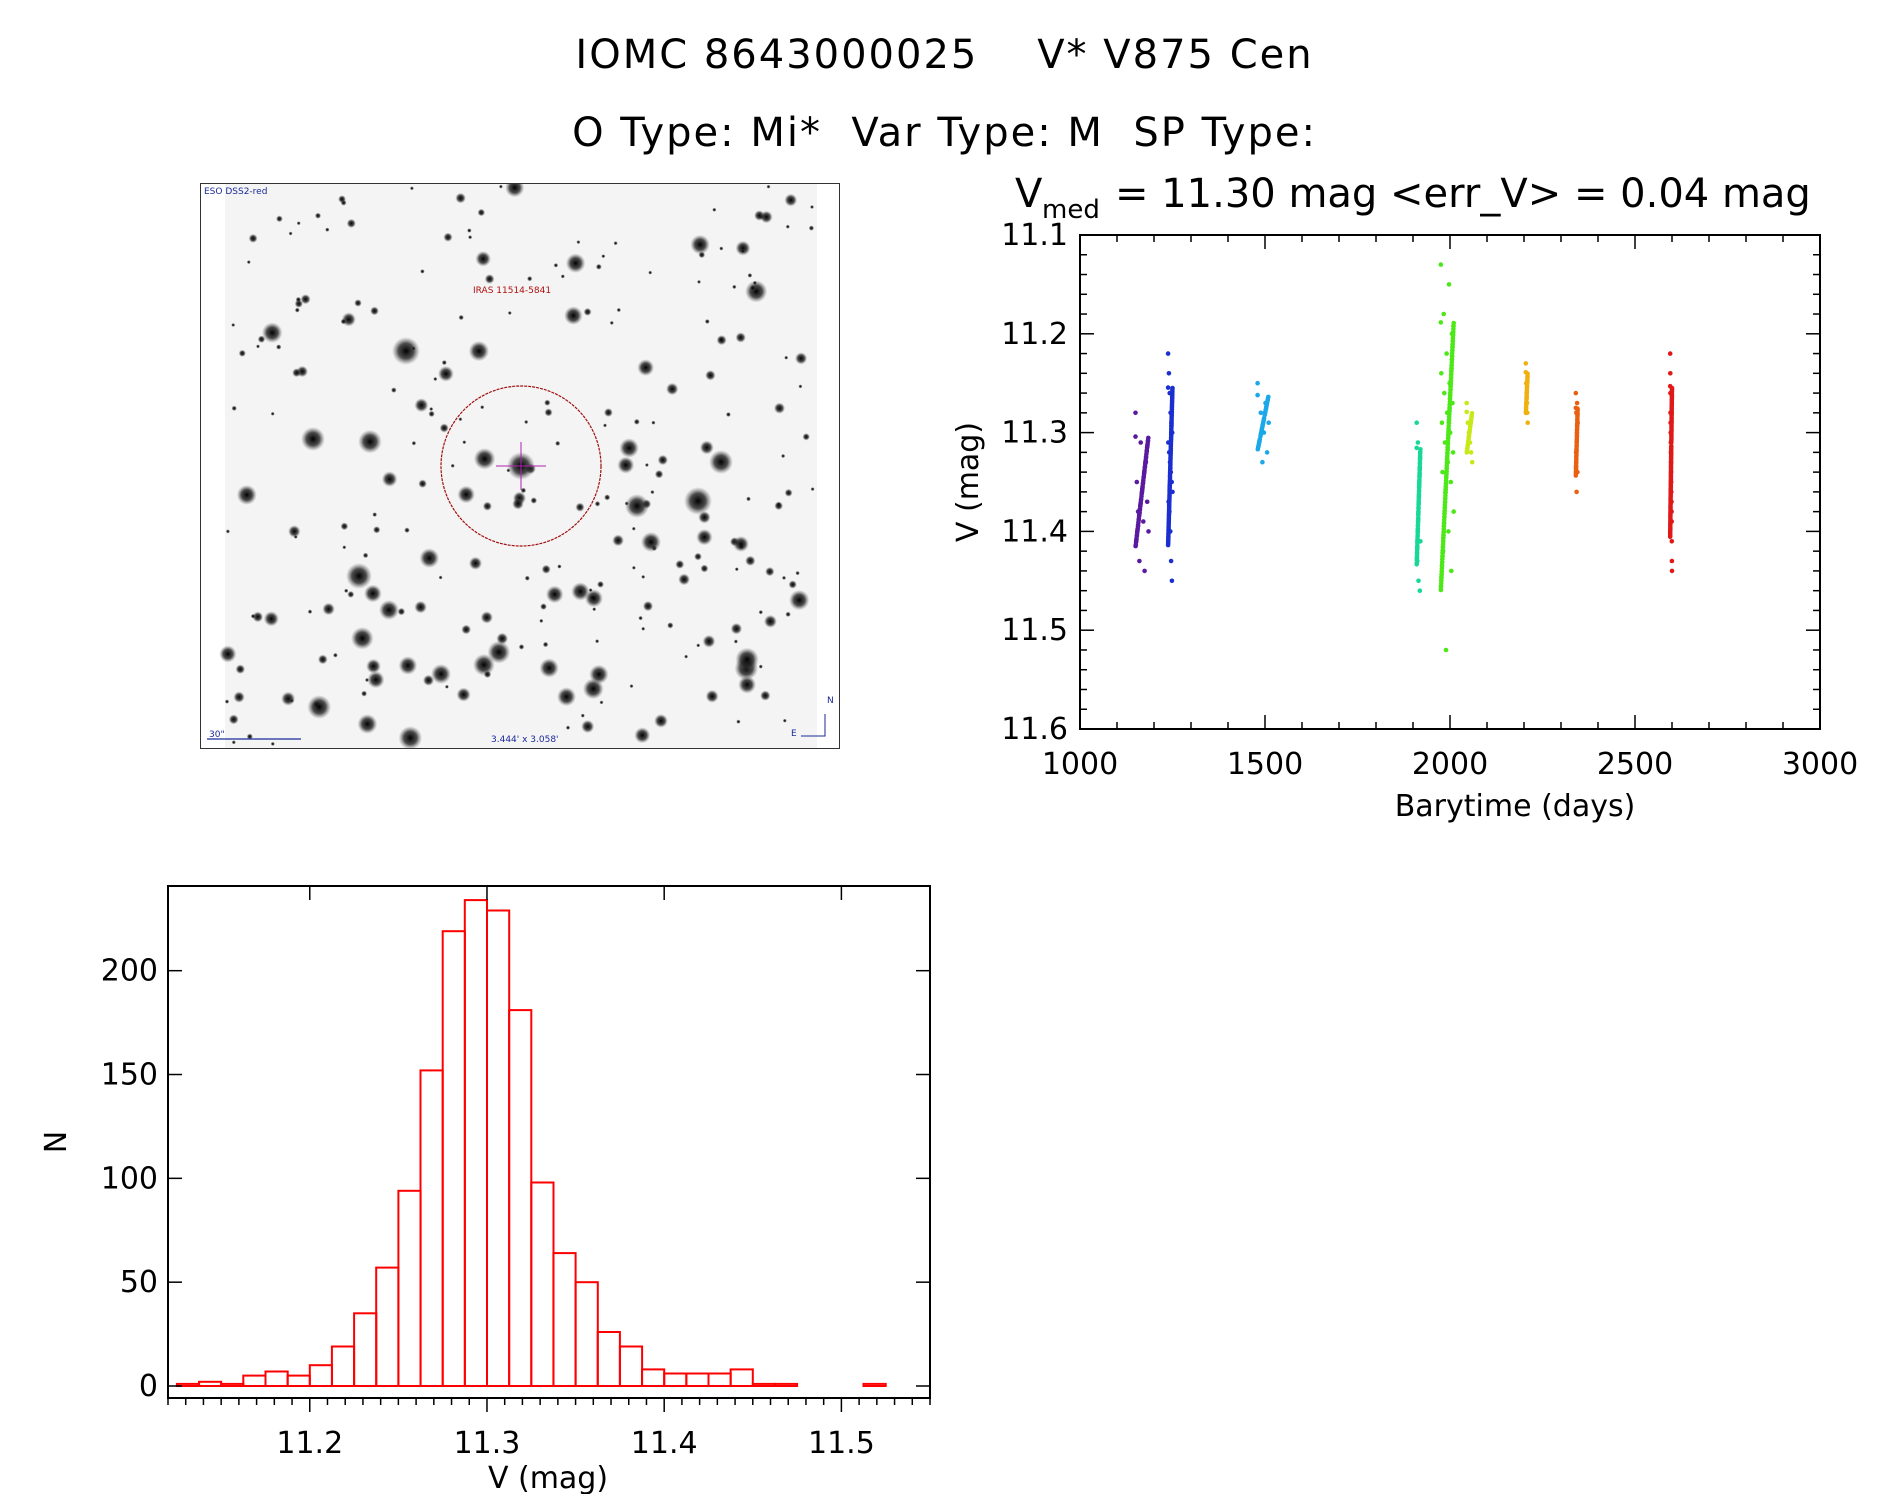 This screenshot has width=1889, height=1494. What do you see at coordinates (1034, 630) in the screenshot?
I see `y-tick-label: 11.5` at bounding box center [1034, 630].